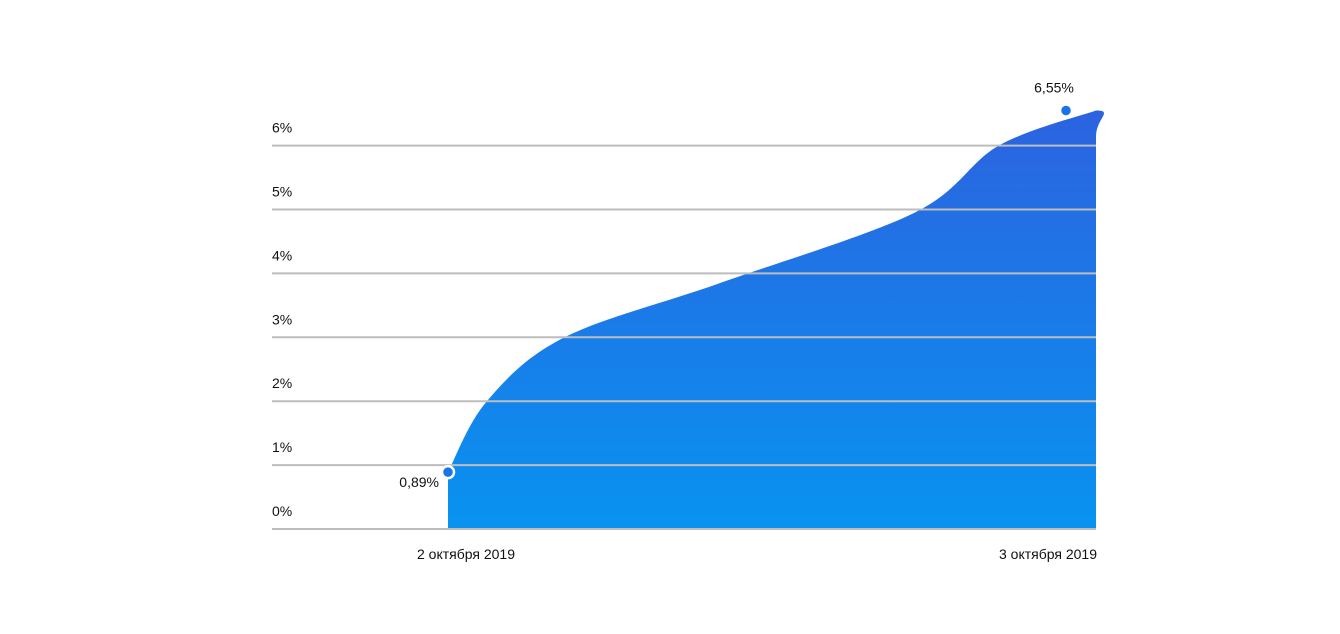 The width and height of the screenshot is (1340, 634). Describe the element at coordinates (282, 319) in the screenshot. I see `y-tick-label: 3%` at that location.